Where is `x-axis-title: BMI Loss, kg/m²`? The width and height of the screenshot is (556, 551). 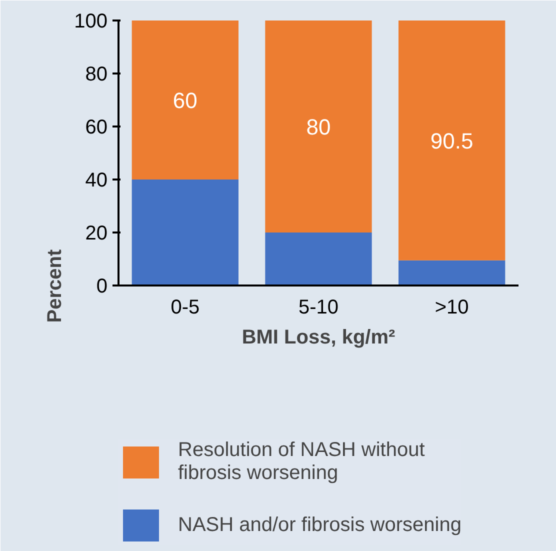
x-axis-title: BMI Loss, kg/m² is located at coordinates (319, 337).